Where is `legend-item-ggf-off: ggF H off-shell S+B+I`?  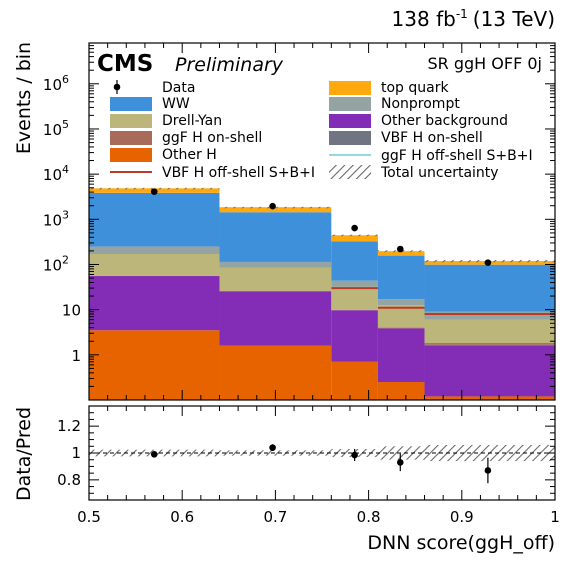 legend-item-ggf-off: ggF H off-shell S+B+I is located at coordinates (431, 156).